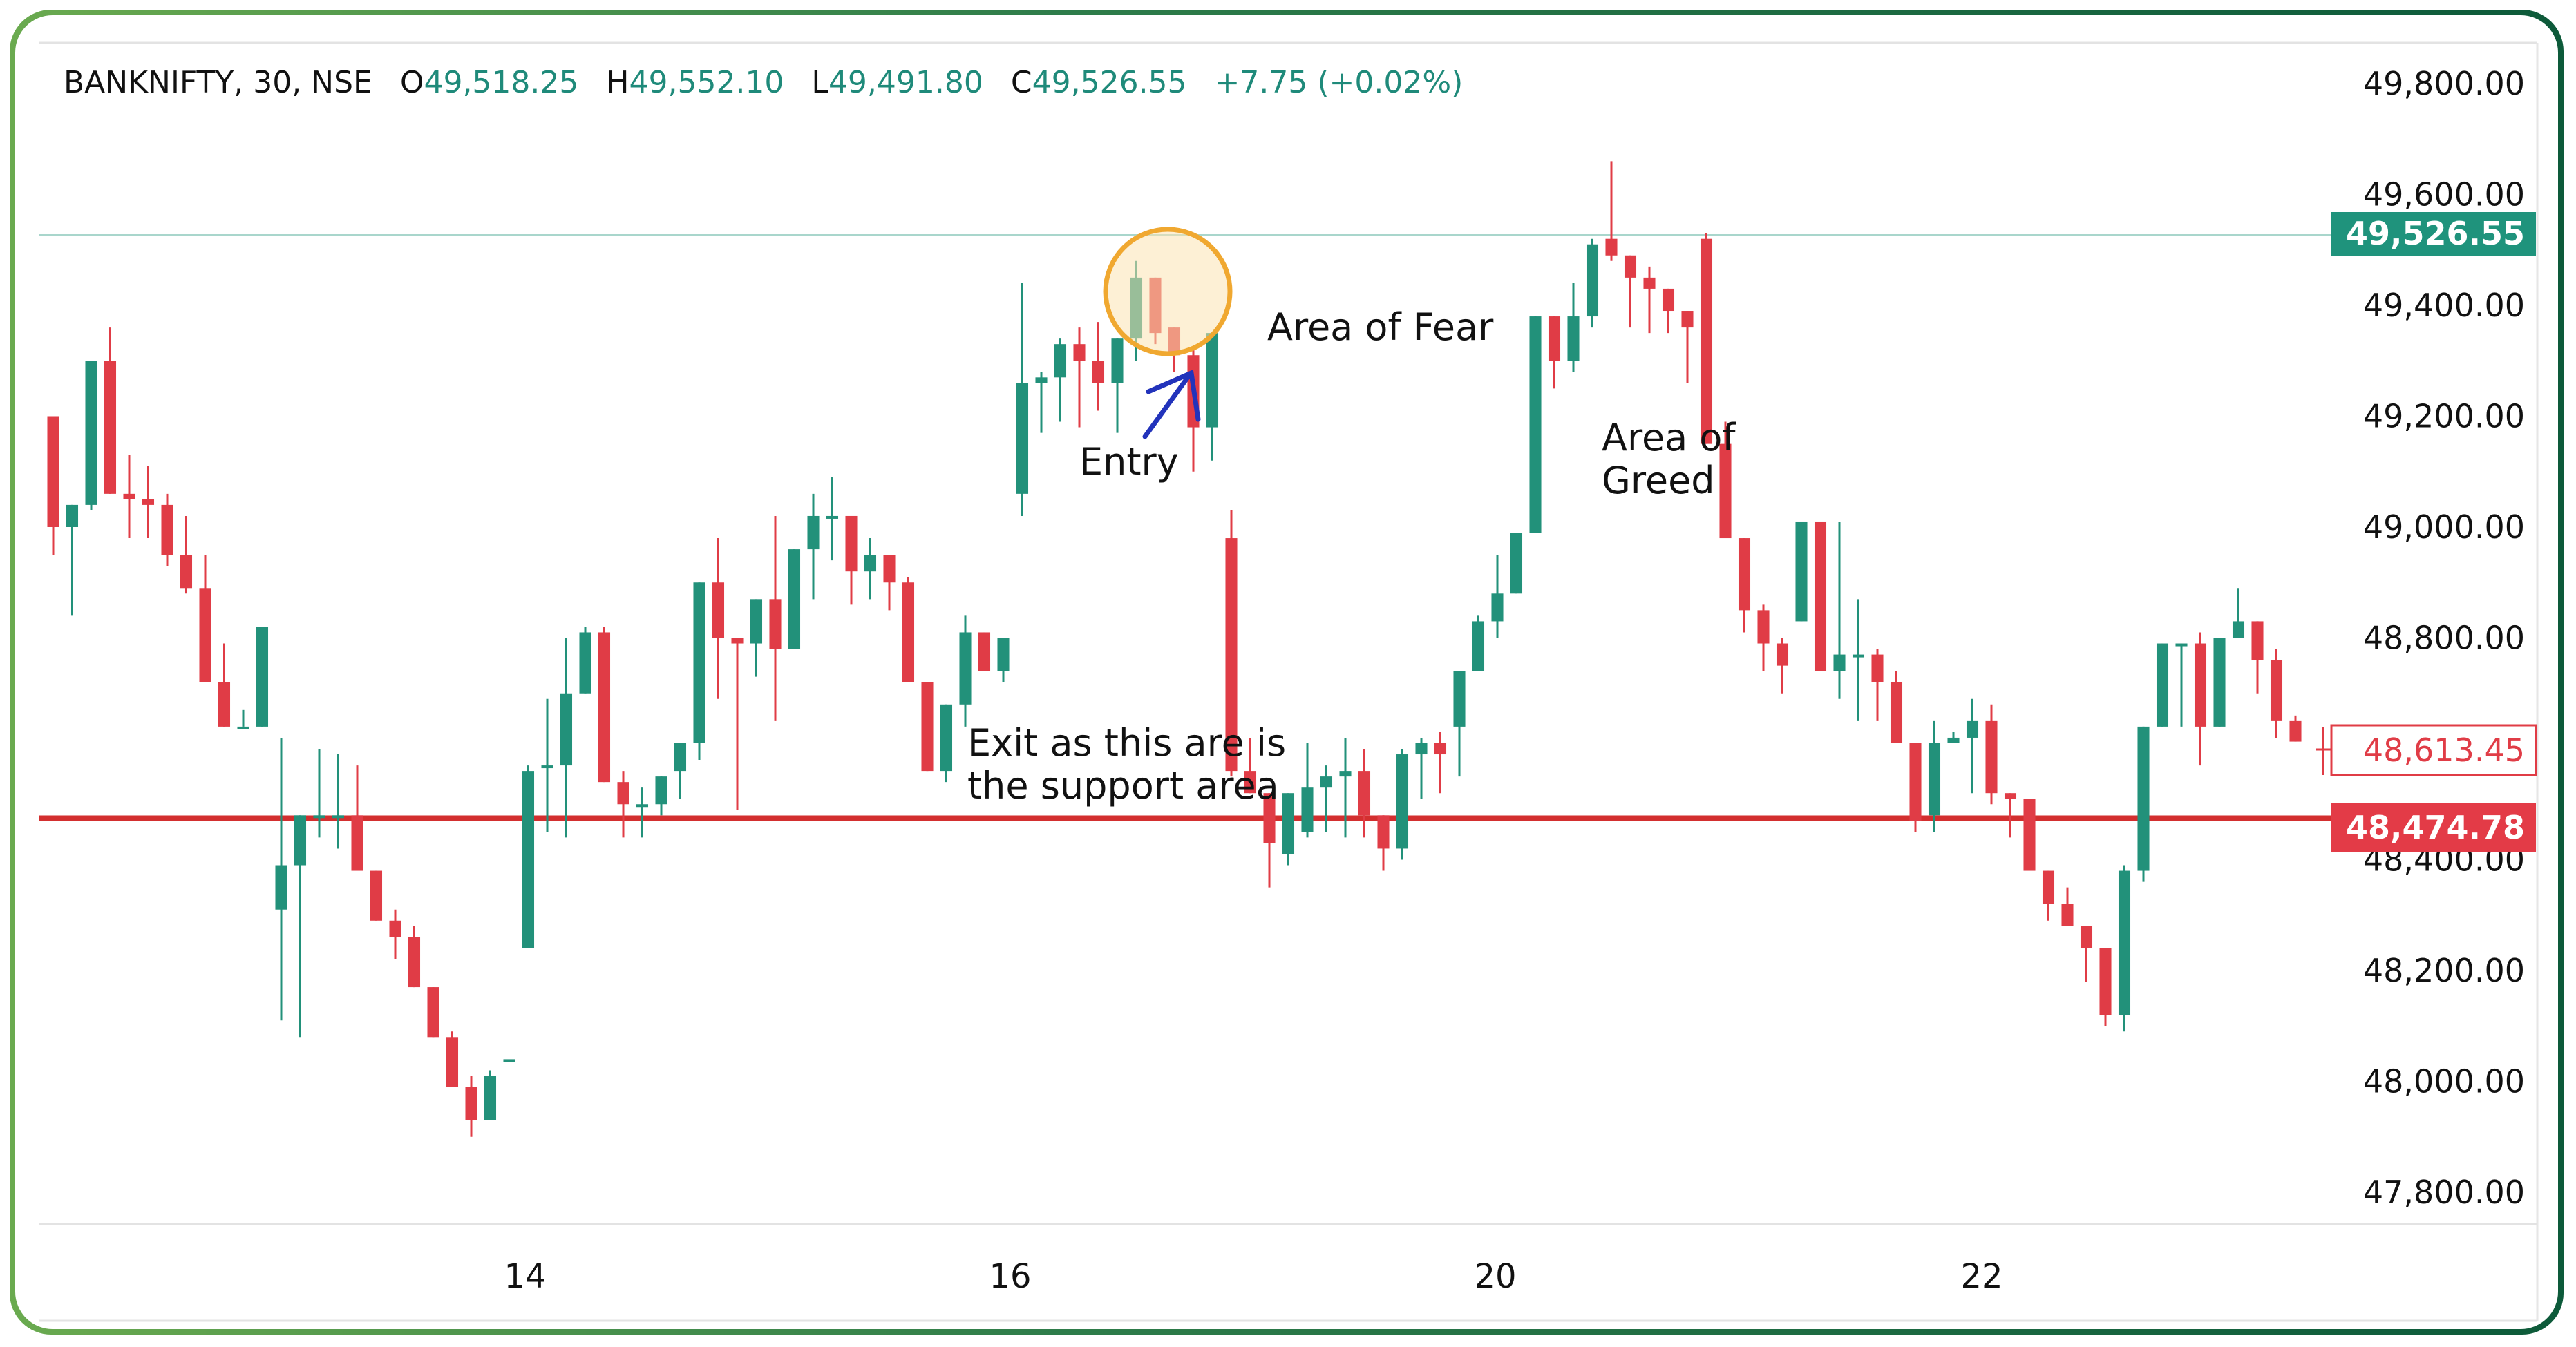 Image resolution: width=2576 pixels, height=1347 pixels. What do you see at coordinates (1669, 438) in the screenshot?
I see `annotation-greed-line1: Area of` at bounding box center [1669, 438].